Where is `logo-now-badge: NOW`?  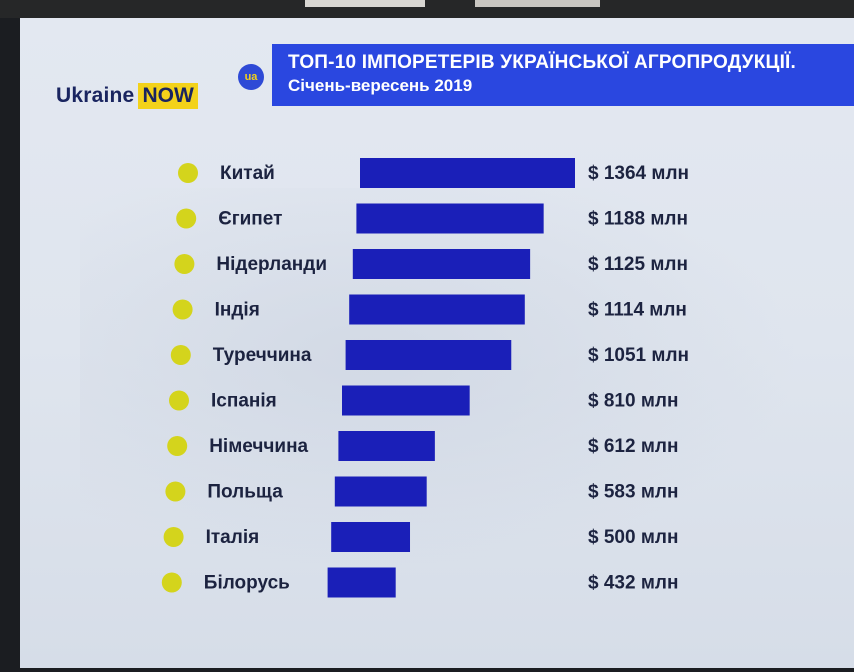 logo-now-badge: NOW is located at coordinates (168, 96).